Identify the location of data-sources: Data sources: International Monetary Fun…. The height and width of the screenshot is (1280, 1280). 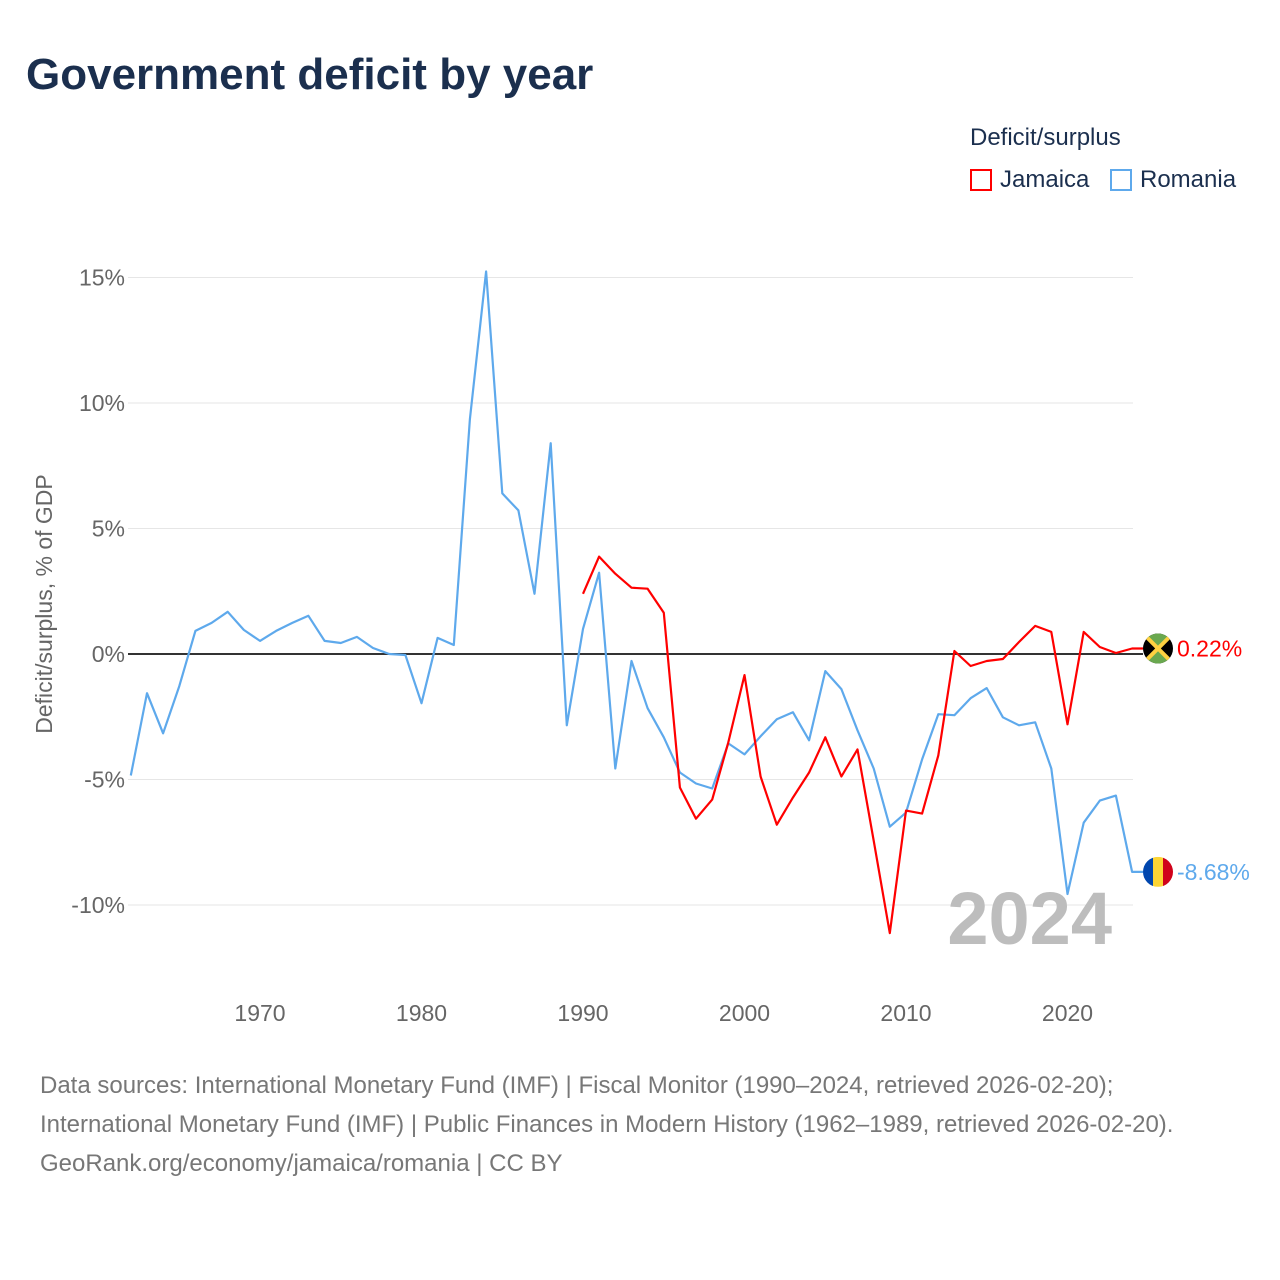
(607, 1105).